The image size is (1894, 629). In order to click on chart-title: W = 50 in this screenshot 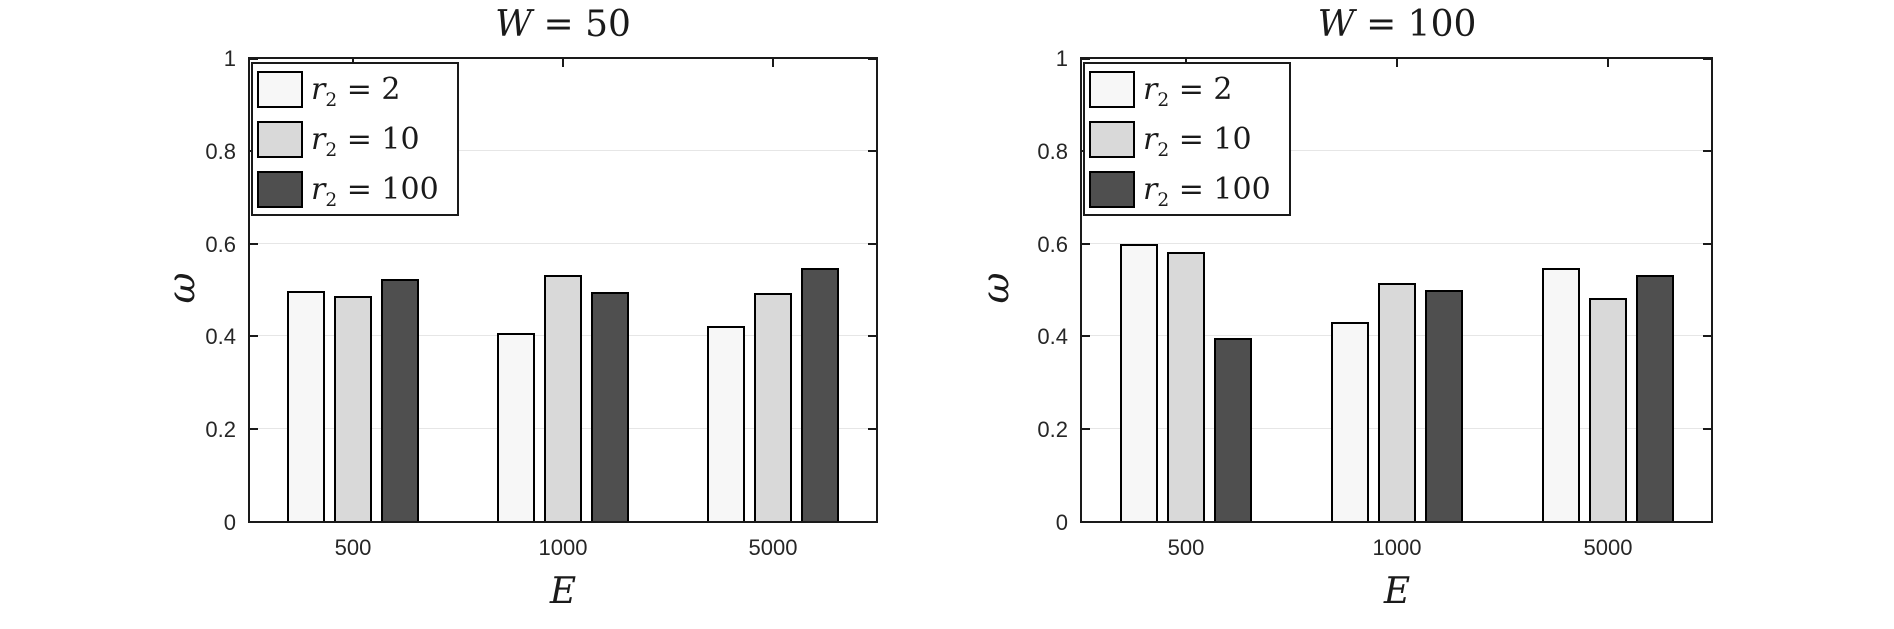, I will do `click(563, 24)`.